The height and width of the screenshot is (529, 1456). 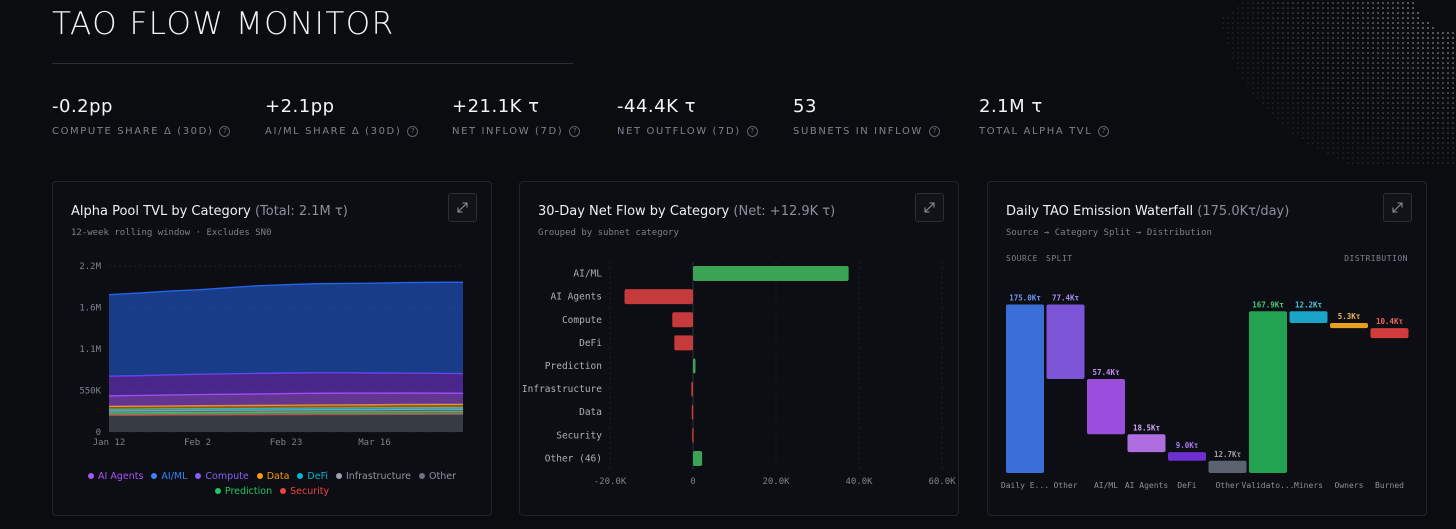 What do you see at coordinates (610, 482) in the screenshot?
I see `x-tick-label: -20.0K` at bounding box center [610, 482].